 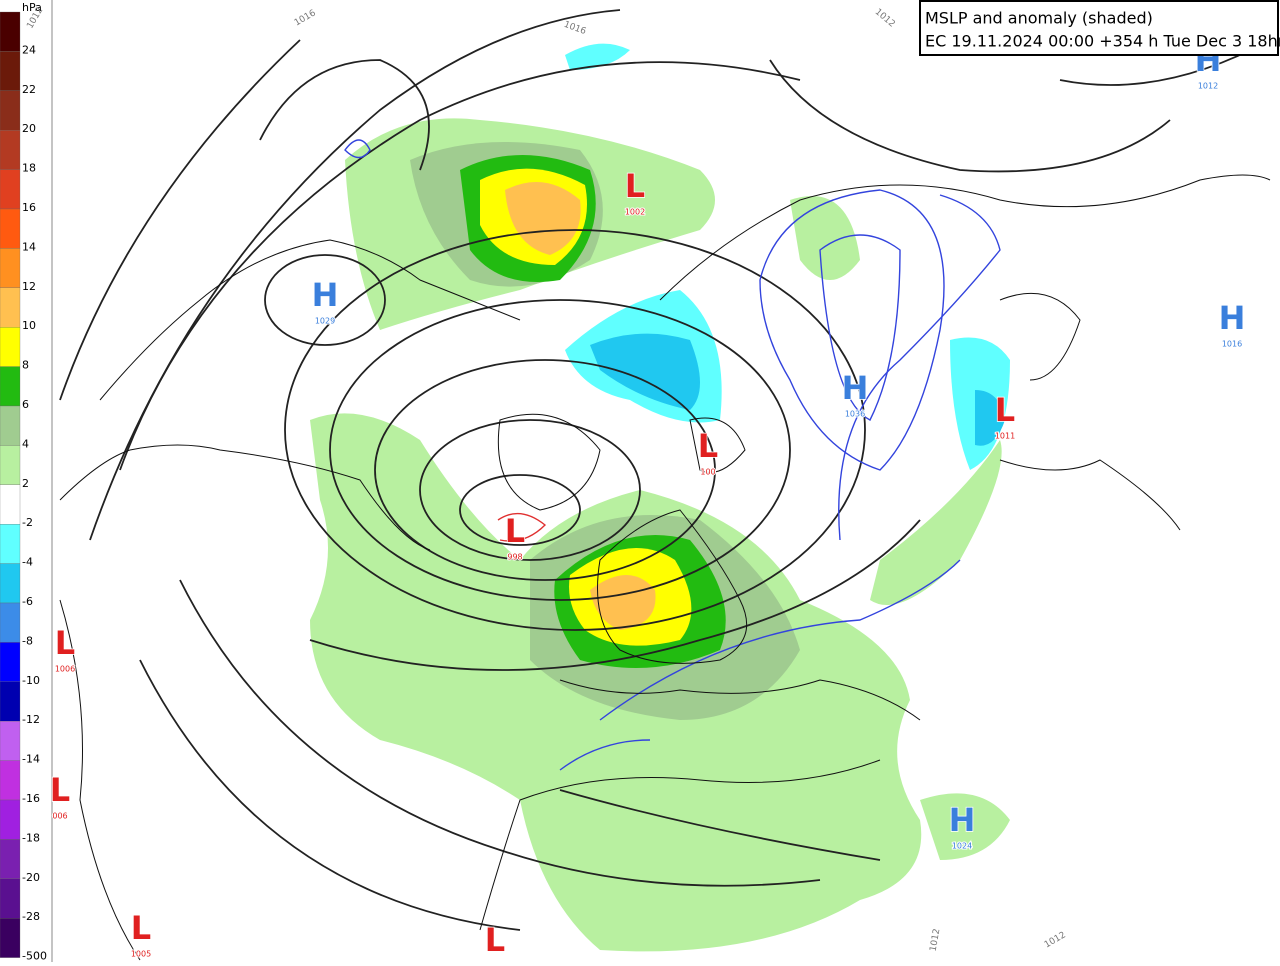 I want to click on title-line: MSLP and anomaly (shaded), so click(x=1039, y=18).